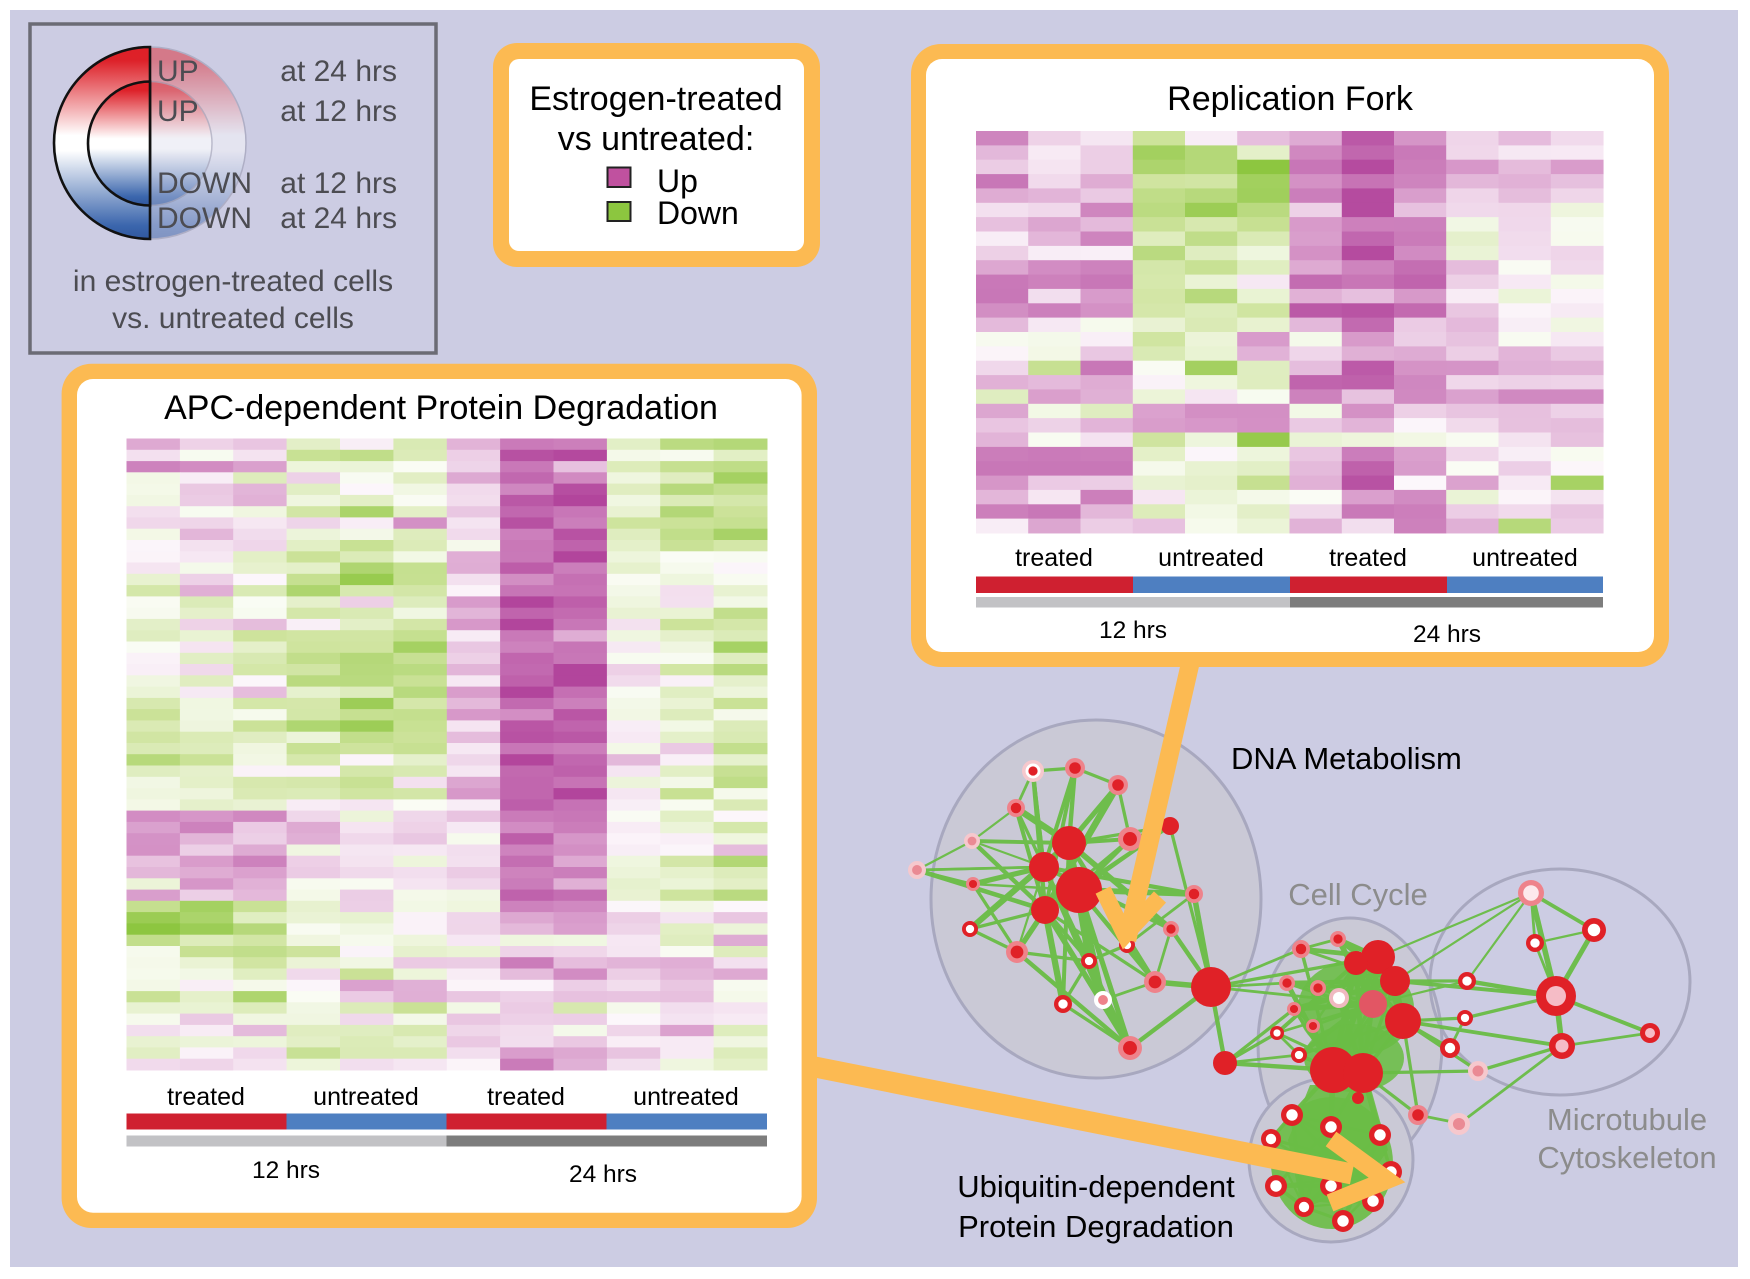  What do you see at coordinates (1358, 894) in the screenshot?
I see `svg-text: Cell Cycle` at bounding box center [1358, 894].